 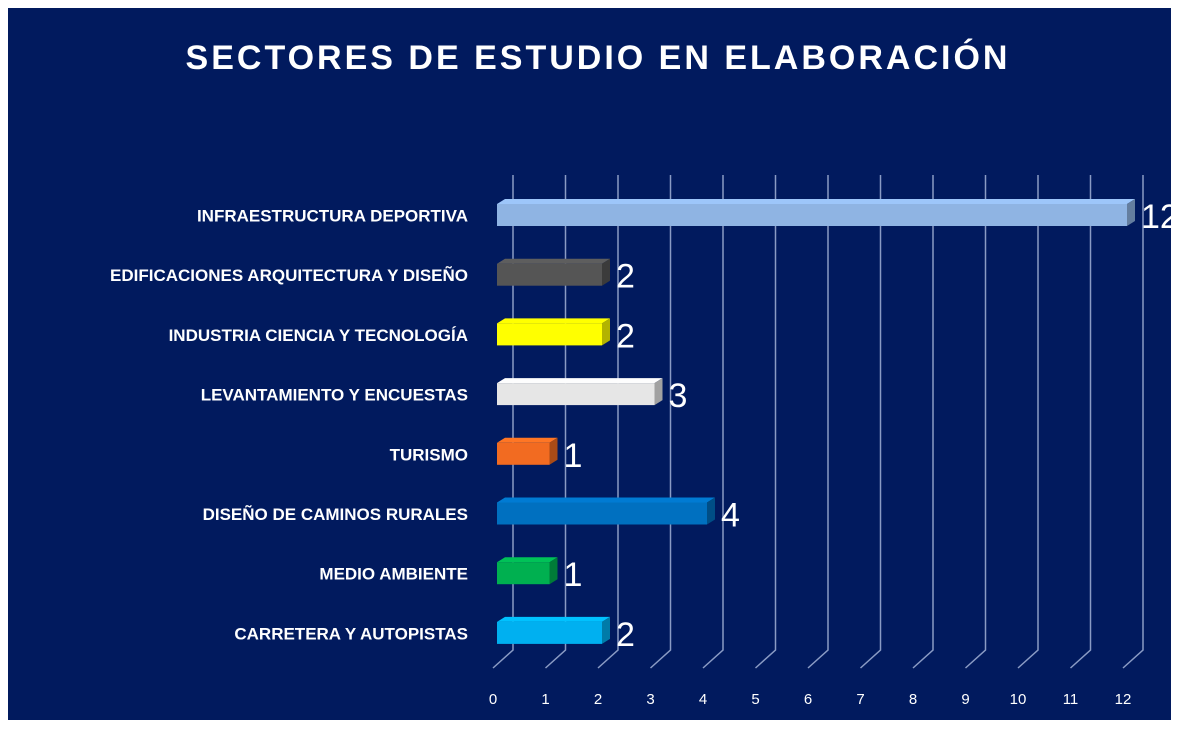 I want to click on x-tick-label: 8, so click(x=913, y=699).